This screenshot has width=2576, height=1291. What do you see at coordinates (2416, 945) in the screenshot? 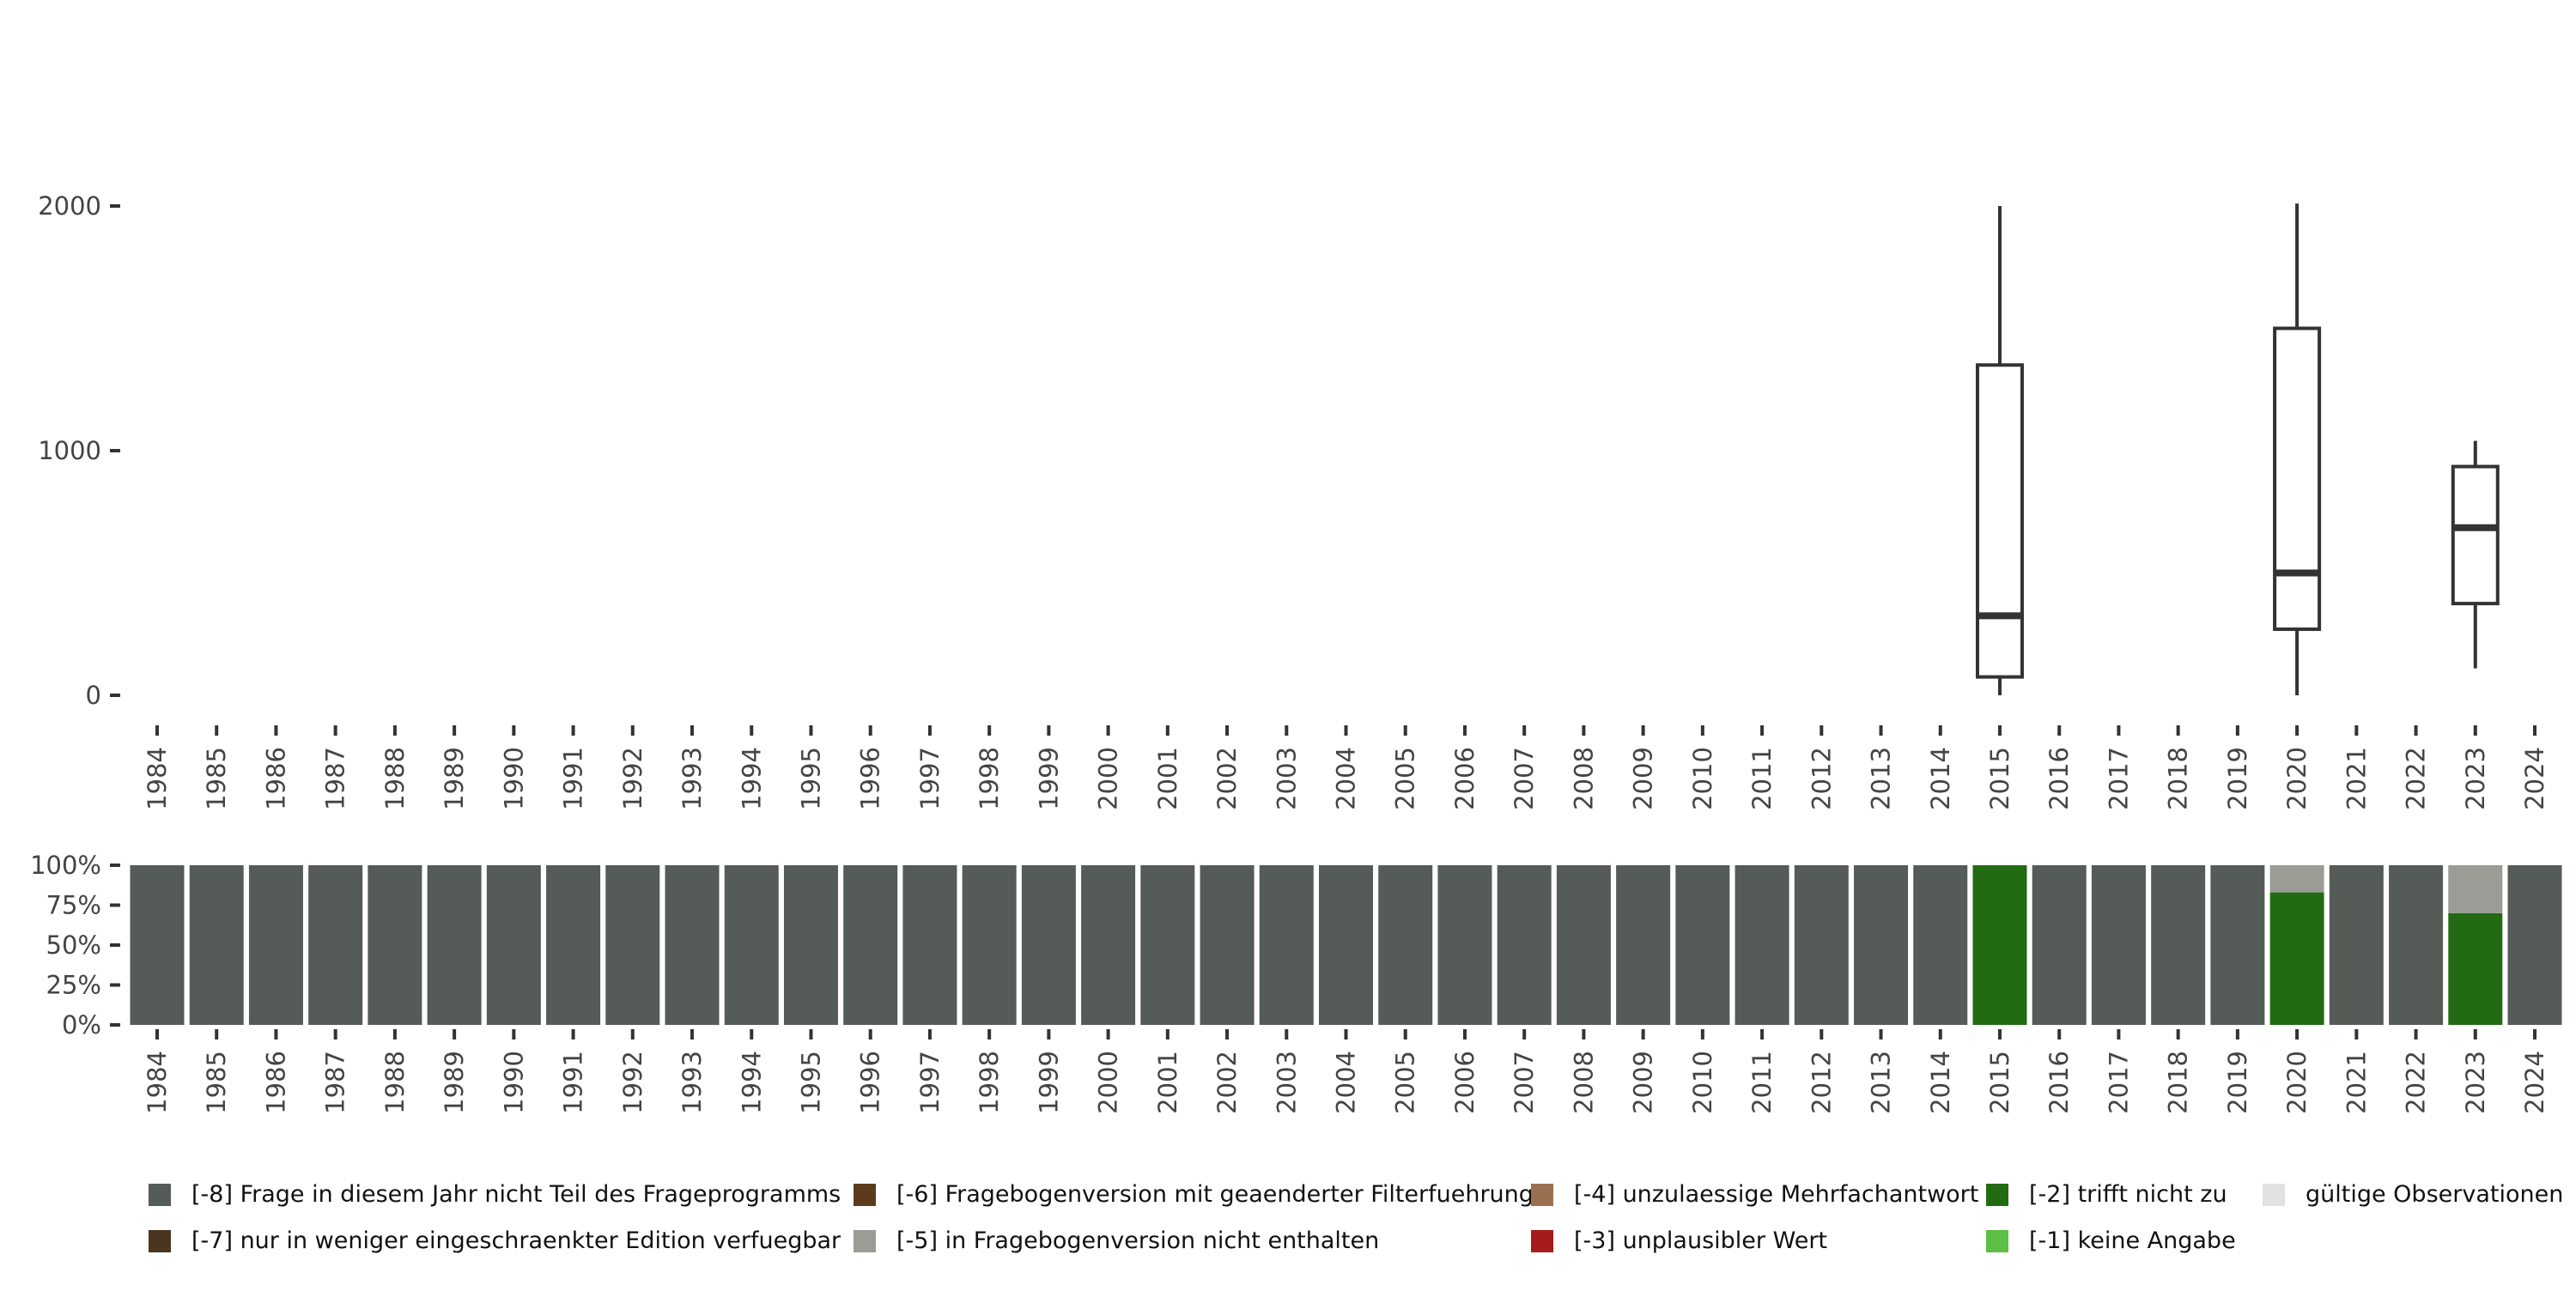
I see `bar-2022` at bounding box center [2416, 945].